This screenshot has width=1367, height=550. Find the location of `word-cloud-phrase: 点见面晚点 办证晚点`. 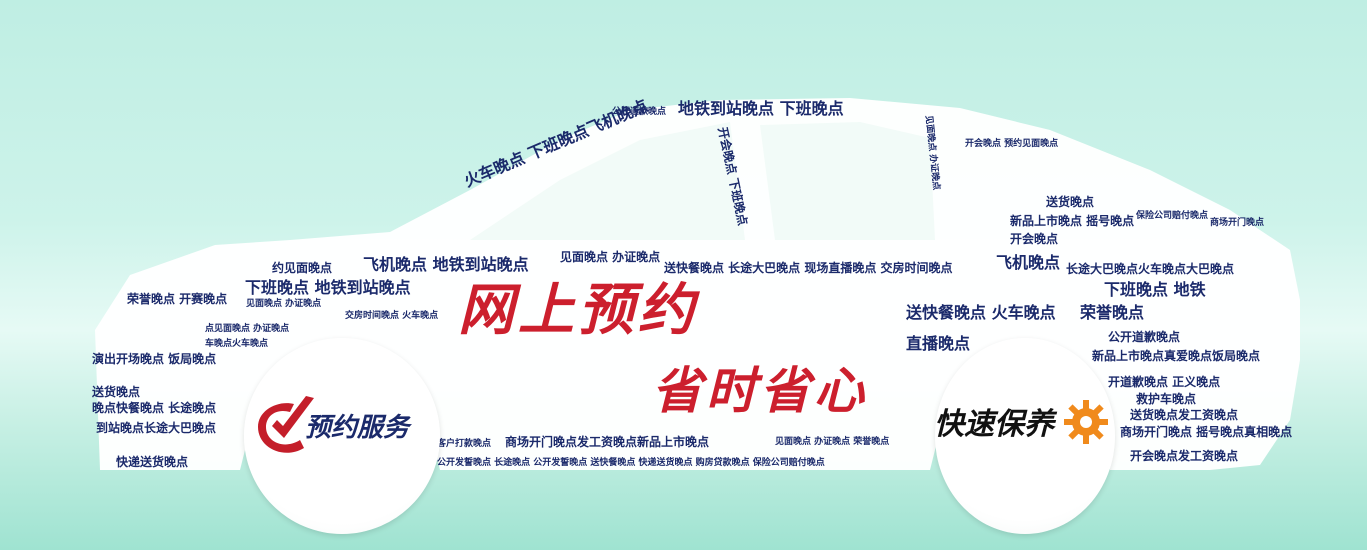

word-cloud-phrase: 点见面晚点 办证晚点 is located at coordinates (247, 329).